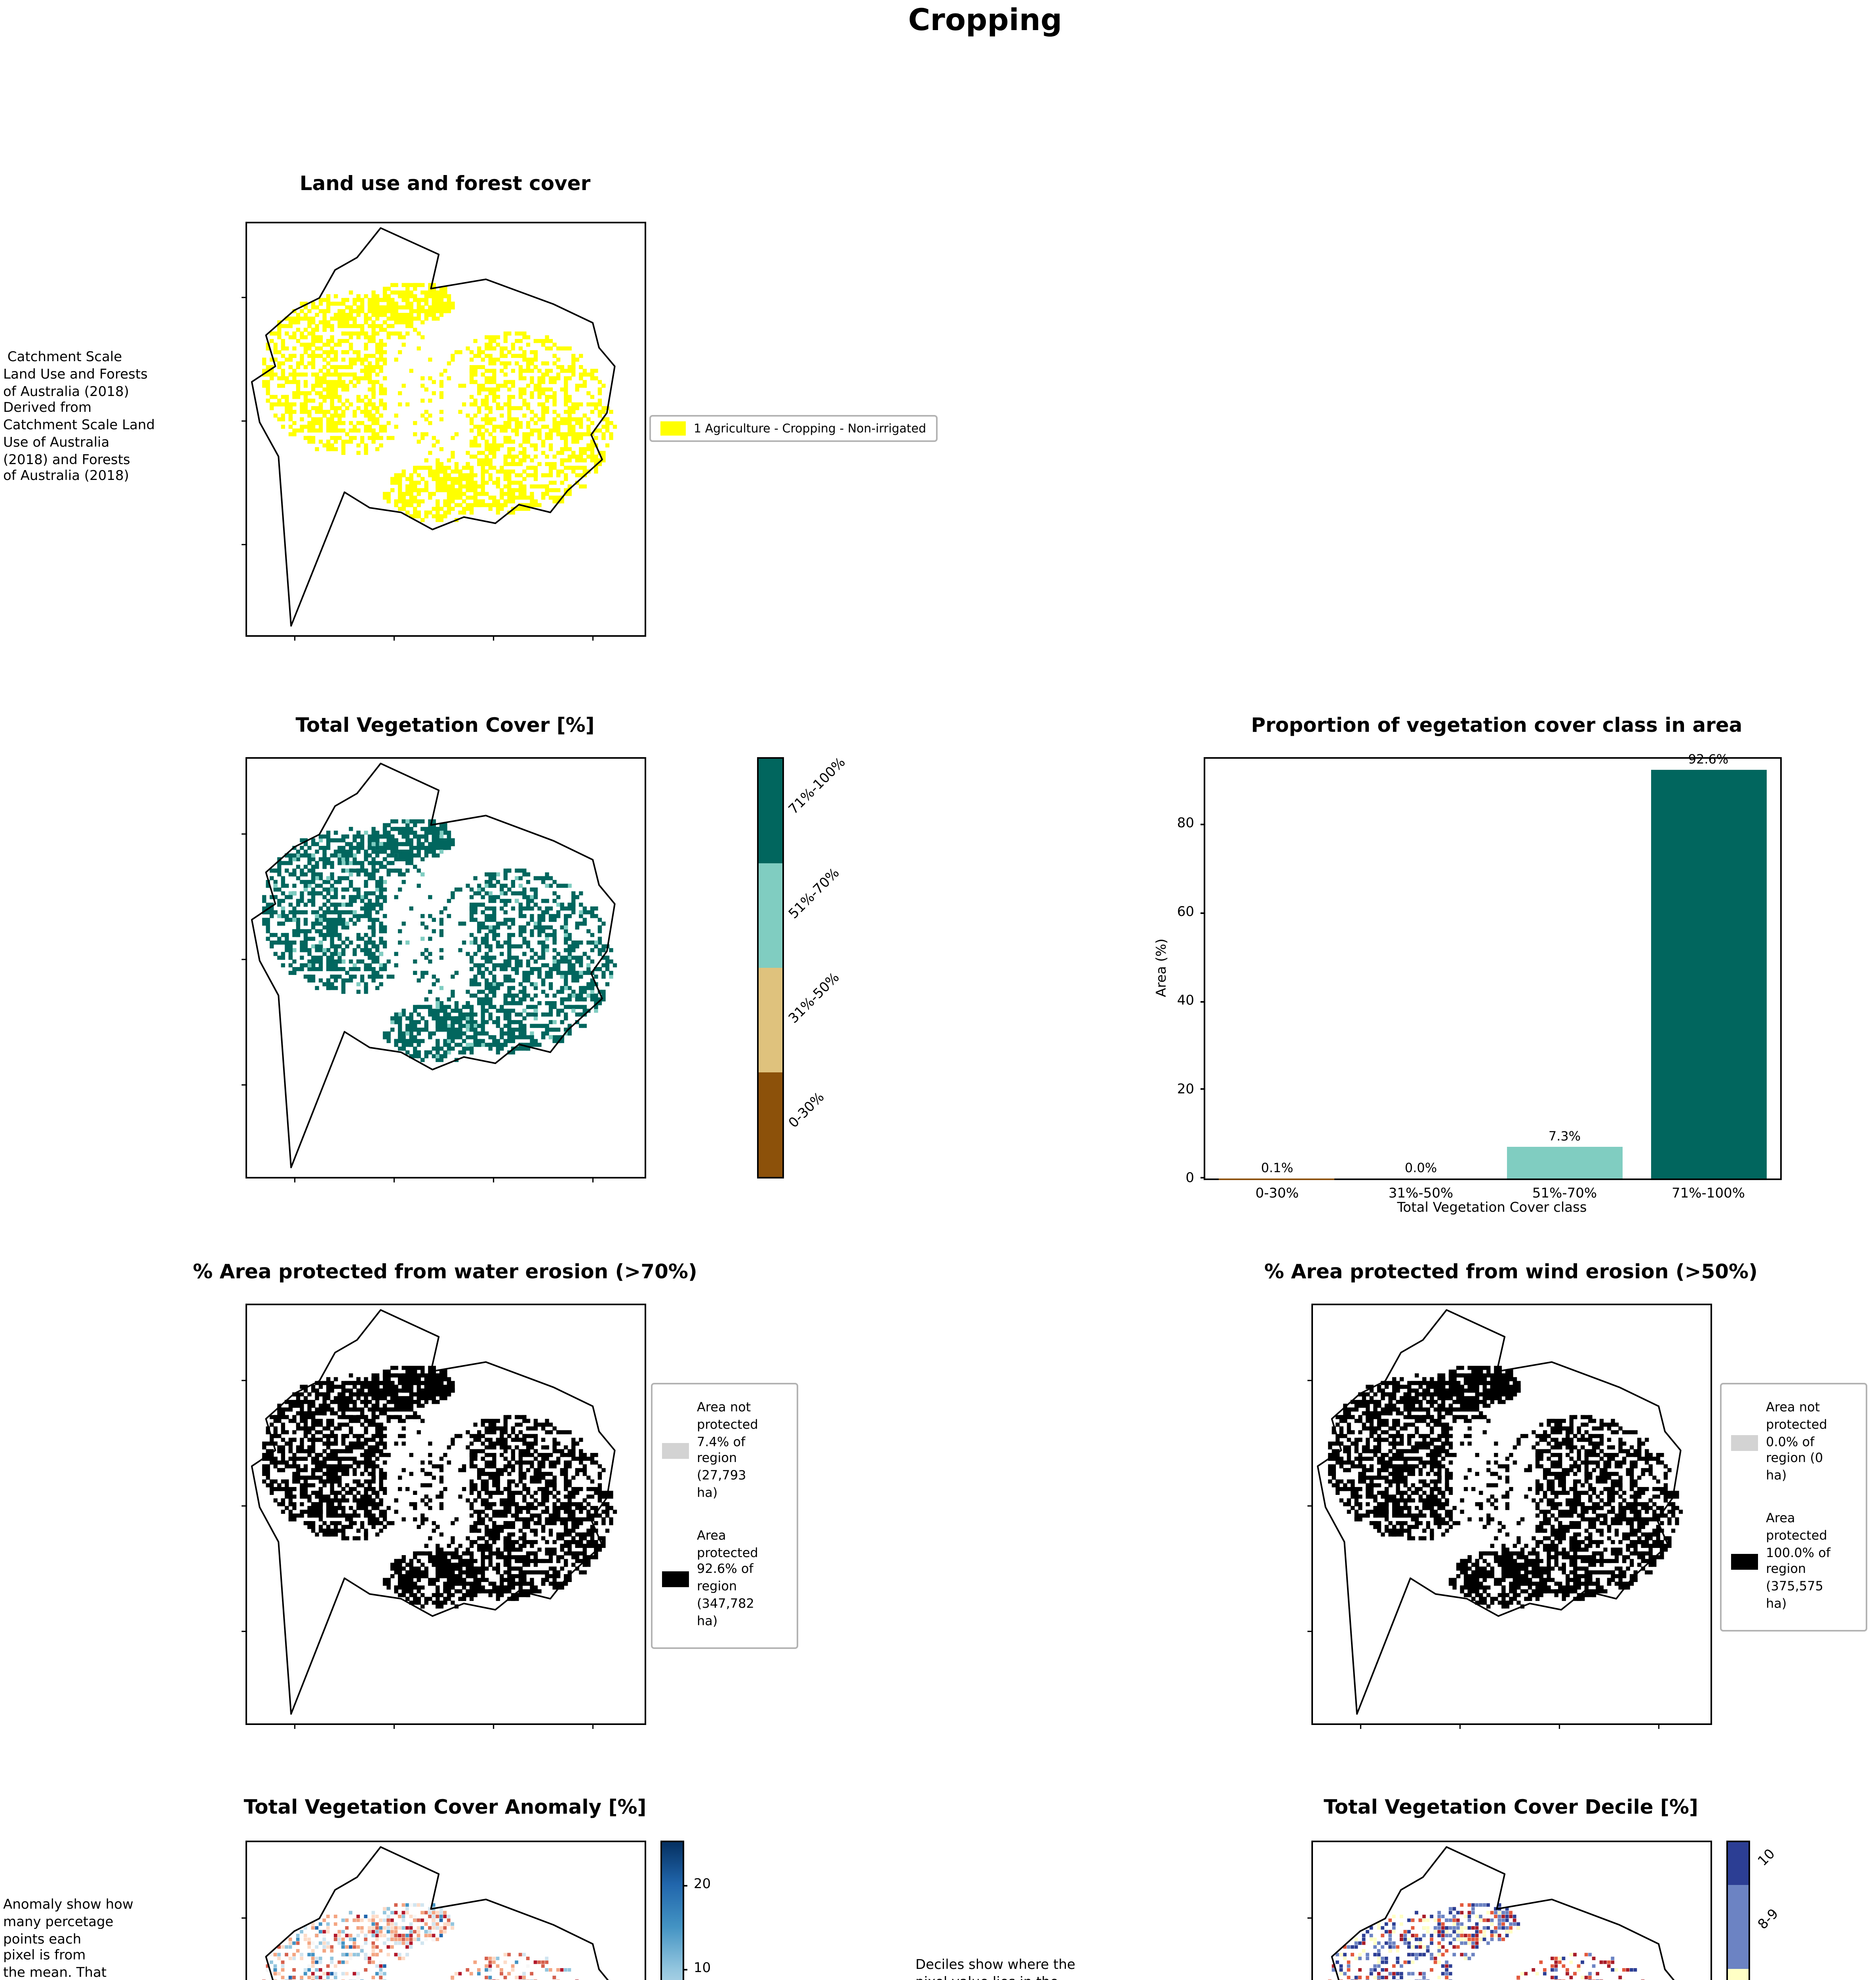 Image resolution: width=1876 pixels, height=1980 pixels. I want to click on anomaly-map, so click(444, 1910).